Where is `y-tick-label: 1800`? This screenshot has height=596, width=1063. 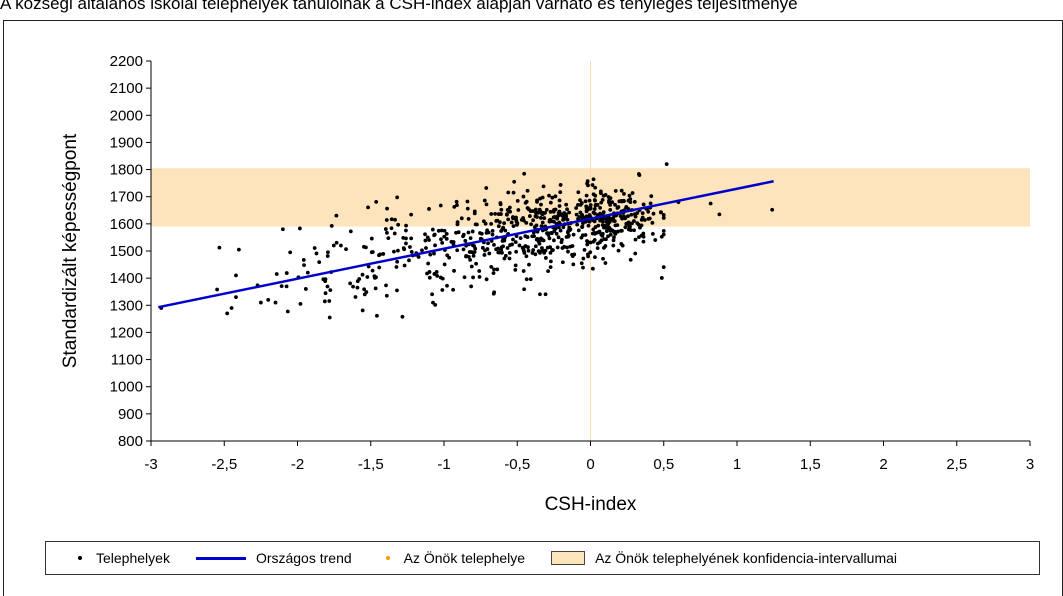
y-tick-label: 1800 is located at coordinates (126, 170).